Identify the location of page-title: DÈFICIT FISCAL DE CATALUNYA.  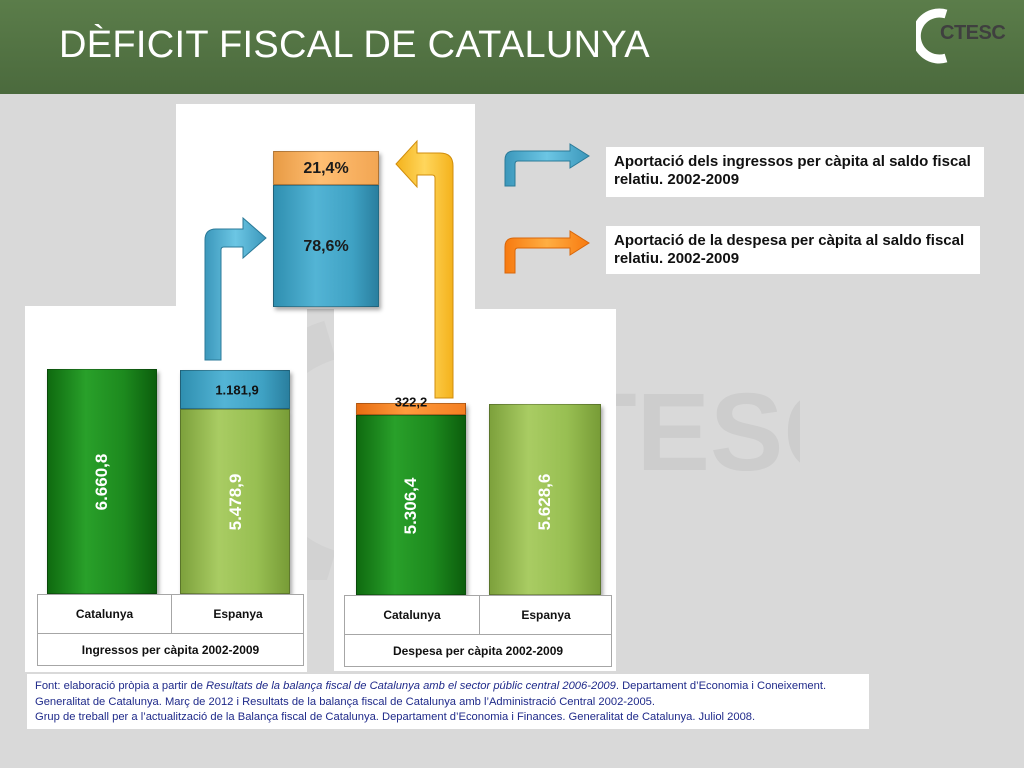
(354, 45).